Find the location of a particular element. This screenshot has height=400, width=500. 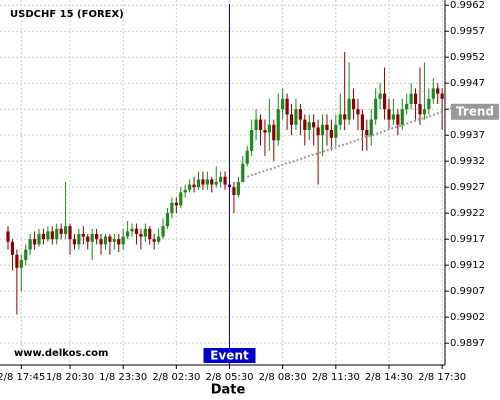

x-tick-label: 2/8 02:30 is located at coordinates (176, 377).